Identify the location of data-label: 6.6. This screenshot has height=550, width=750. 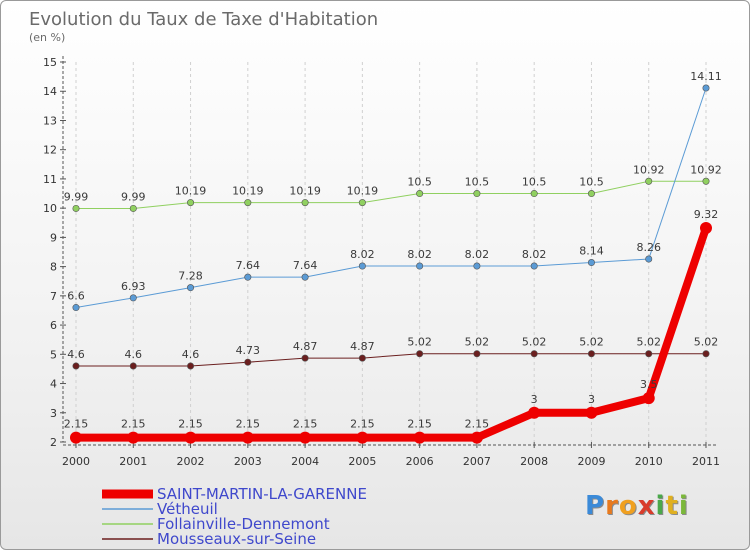
(76, 296).